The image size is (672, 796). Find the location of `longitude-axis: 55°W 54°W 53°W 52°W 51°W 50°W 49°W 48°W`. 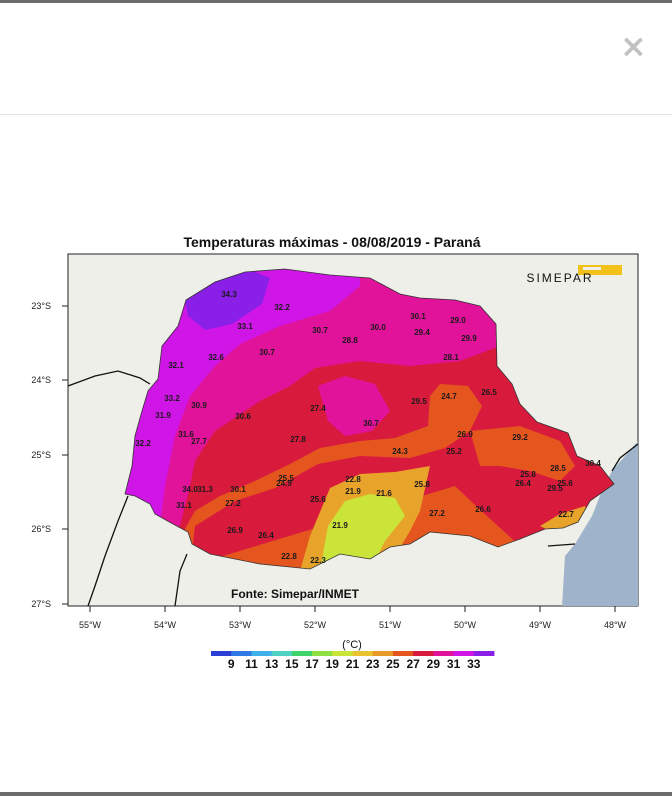

longitude-axis: 55°W 54°W 53°W 52°W 51°W 50°W 49°W 48°W is located at coordinates (353, 618).